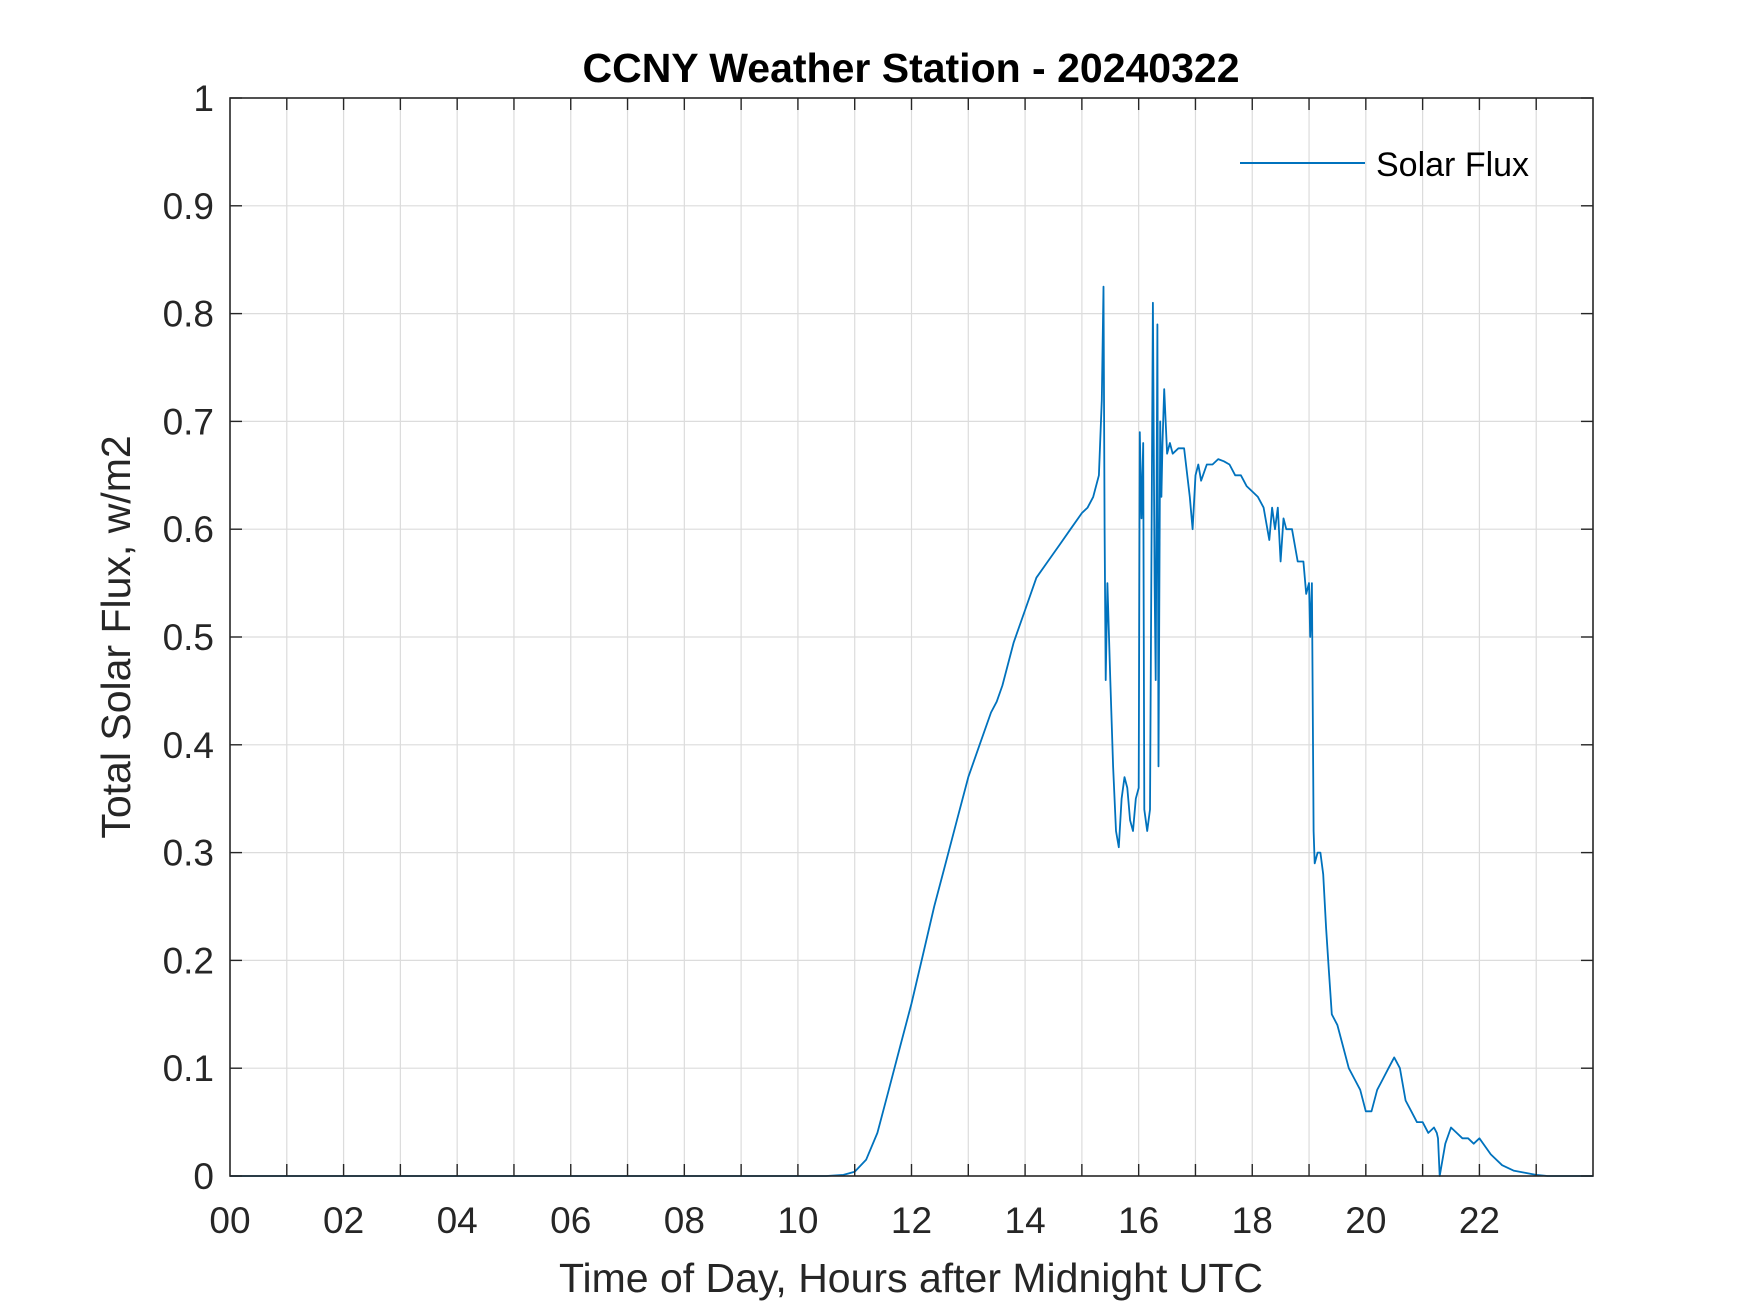  Describe the element at coordinates (1479, 1220) in the screenshot. I see `x-tick-label: 22` at that location.